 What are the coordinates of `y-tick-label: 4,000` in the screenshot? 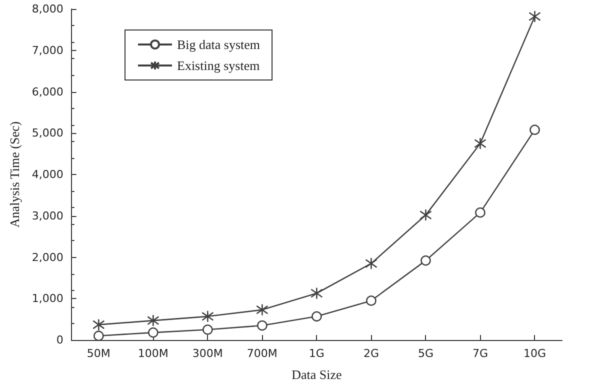 It's located at (48, 174).